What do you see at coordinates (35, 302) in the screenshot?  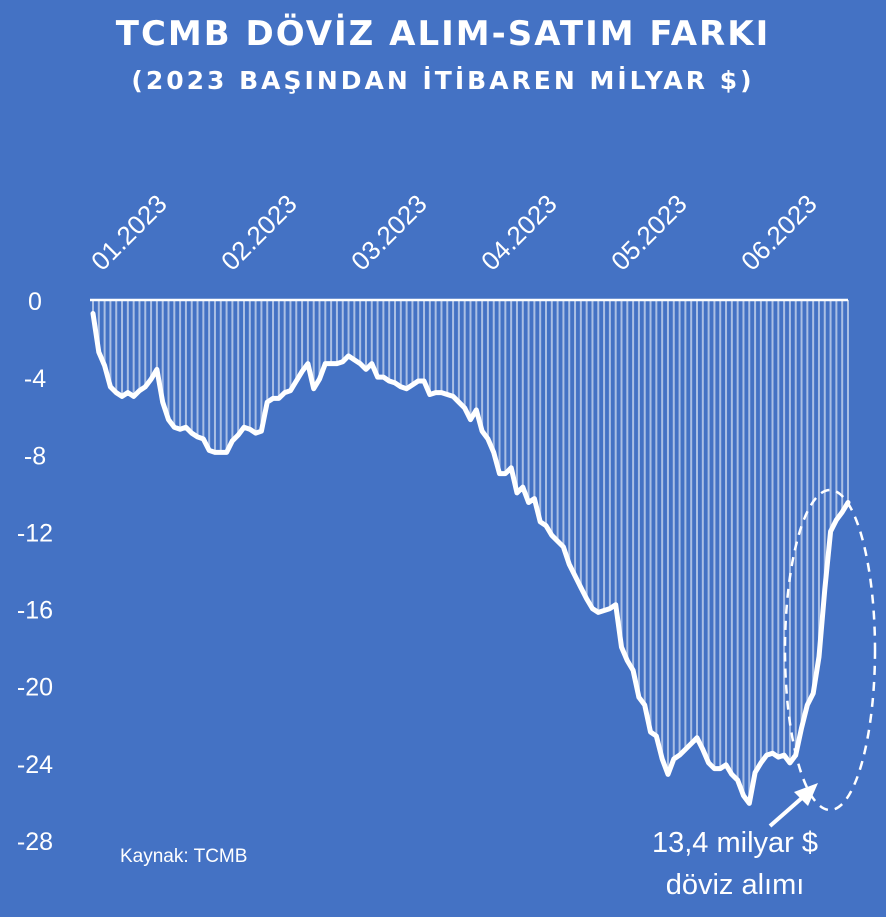 I see `y-tick-label: 0` at bounding box center [35, 302].